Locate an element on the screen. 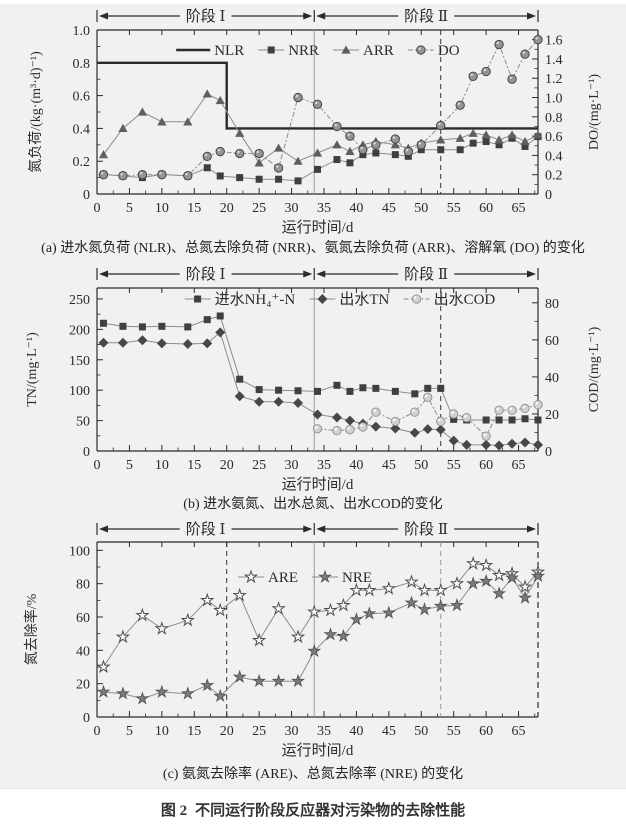 The height and width of the screenshot is (827, 626). figure-caption: 图 2 不同运行阶段反应器对污染物的去除性能 is located at coordinates (313, 807).